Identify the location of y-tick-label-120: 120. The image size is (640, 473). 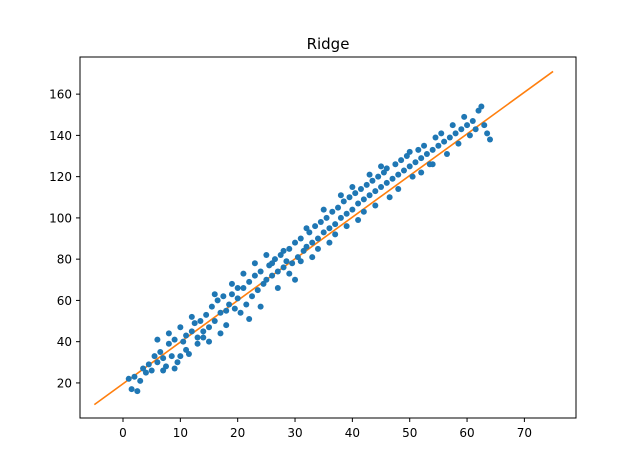
(60, 177).